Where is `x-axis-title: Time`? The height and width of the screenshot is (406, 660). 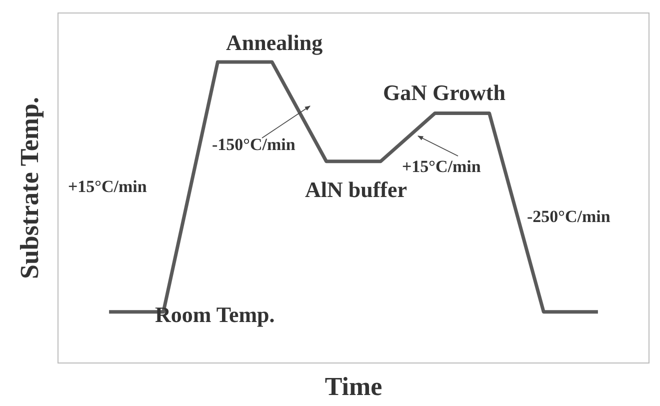
x-axis-title: Time is located at coordinates (353, 386).